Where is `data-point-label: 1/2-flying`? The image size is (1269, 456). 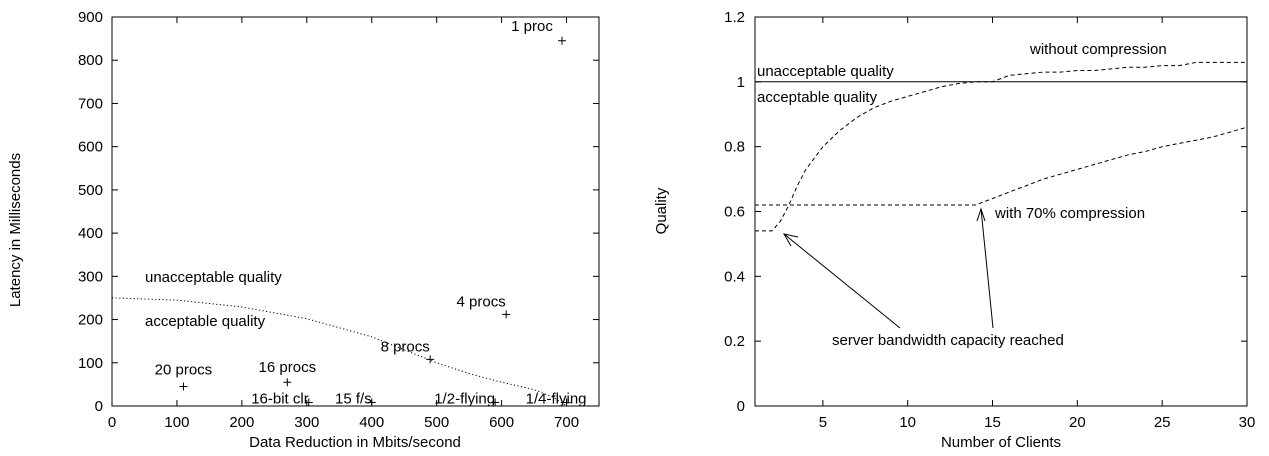 data-point-label: 1/2-flying is located at coordinates (464, 399).